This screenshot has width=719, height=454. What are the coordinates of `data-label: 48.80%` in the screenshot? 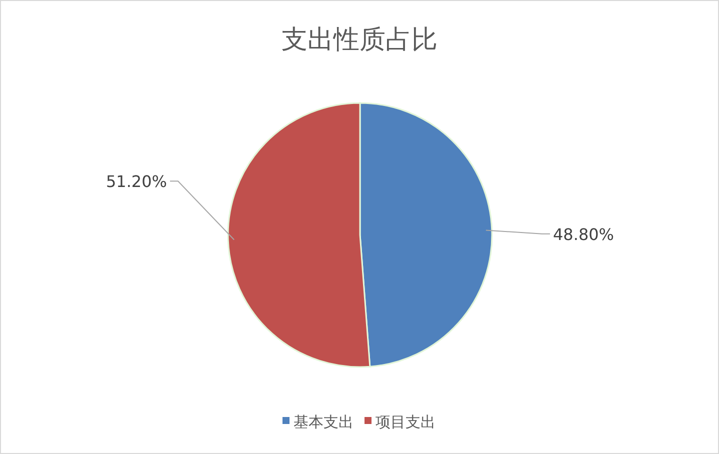 It's located at (583, 234).